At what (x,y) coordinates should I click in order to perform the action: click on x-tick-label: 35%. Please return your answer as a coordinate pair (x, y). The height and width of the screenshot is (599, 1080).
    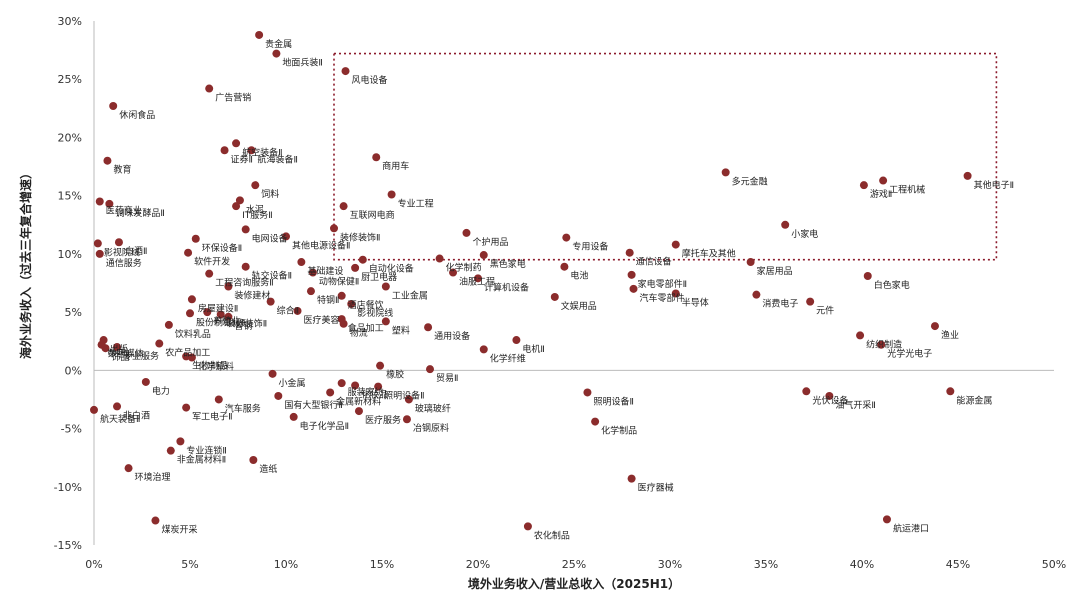
    Looking at the image, I should click on (766, 564).